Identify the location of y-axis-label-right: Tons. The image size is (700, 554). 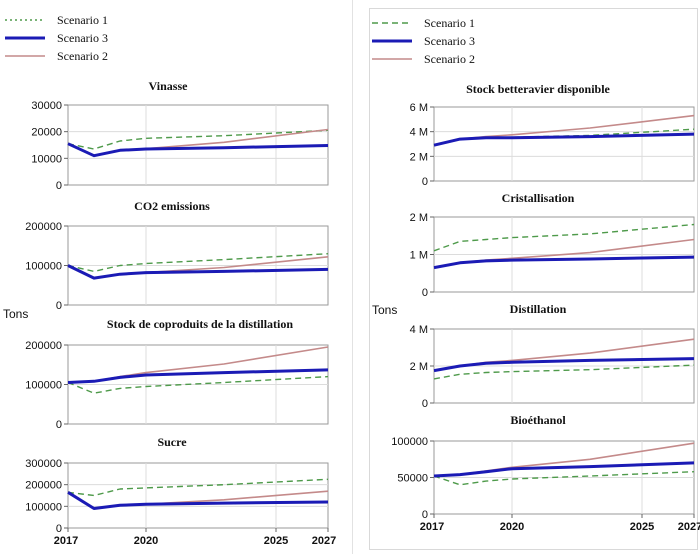
(384, 310).